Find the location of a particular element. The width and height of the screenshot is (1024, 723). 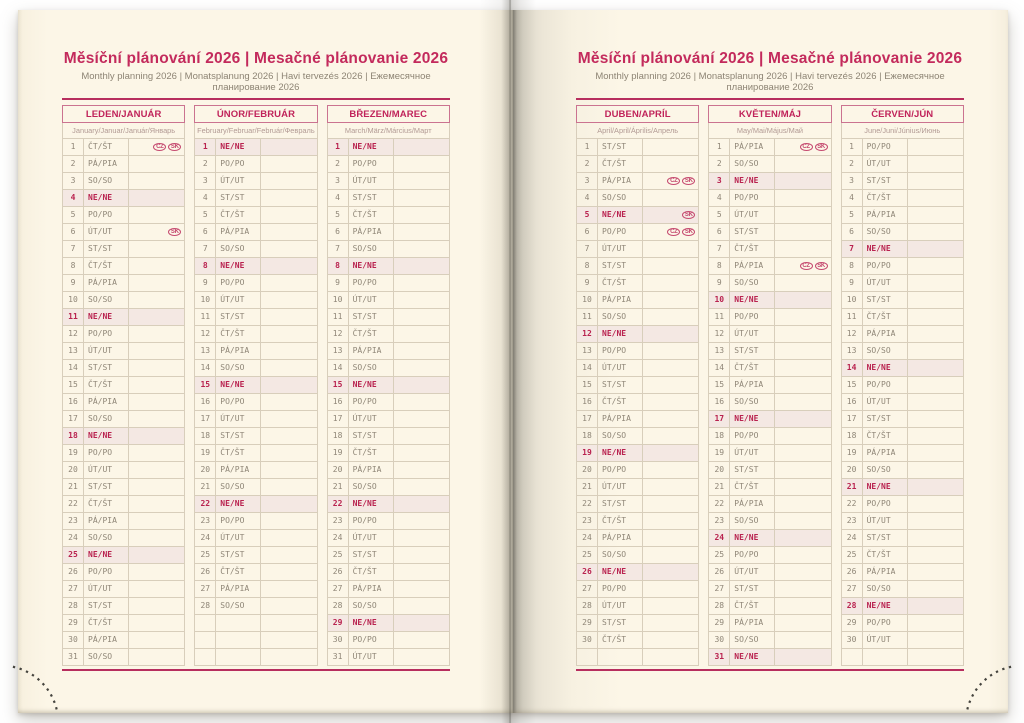

day-number-cell: 18 is located at coordinates (587, 436).